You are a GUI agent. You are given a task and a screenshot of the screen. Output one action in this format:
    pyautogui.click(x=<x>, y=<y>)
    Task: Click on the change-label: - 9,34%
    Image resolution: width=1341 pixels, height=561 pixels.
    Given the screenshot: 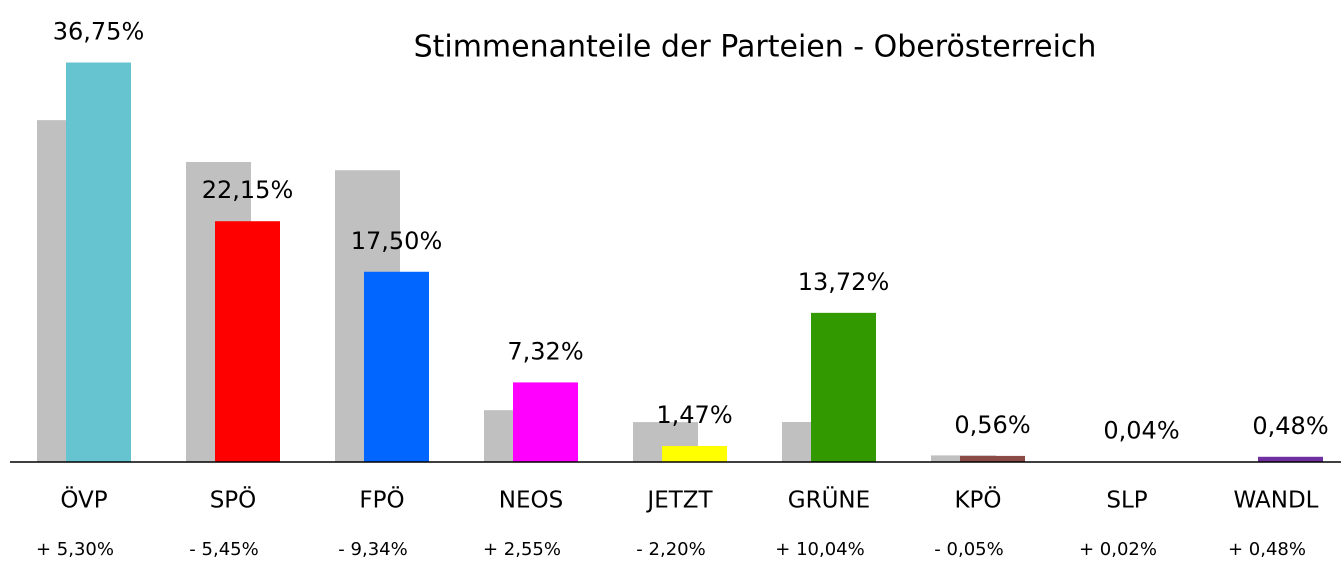 What is the action you would take?
    pyautogui.click(x=372, y=549)
    